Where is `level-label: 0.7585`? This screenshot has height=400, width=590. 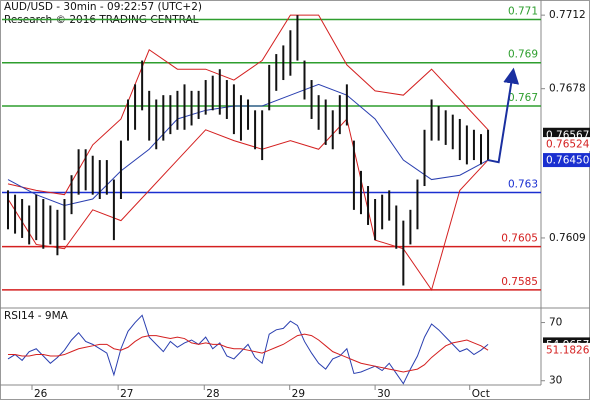 level-label: 0.7585 is located at coordinates (519, 282).